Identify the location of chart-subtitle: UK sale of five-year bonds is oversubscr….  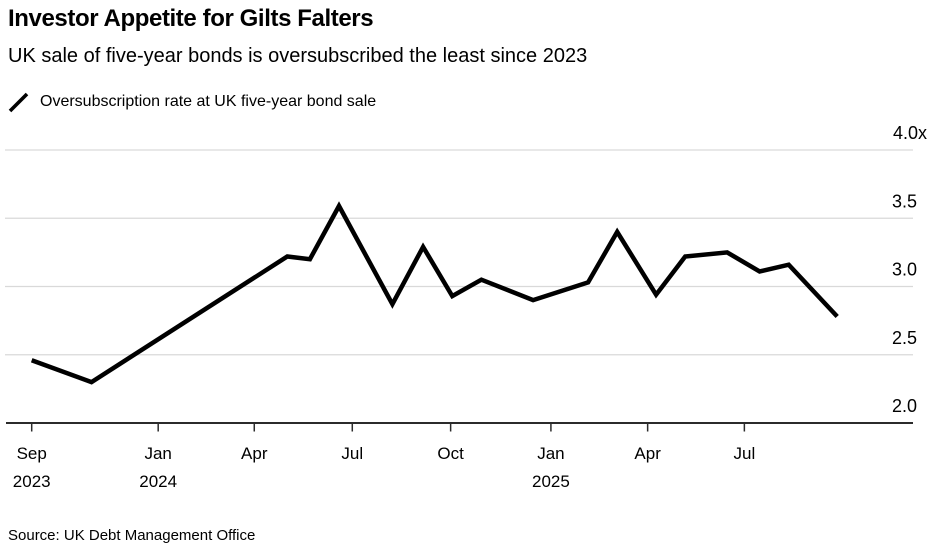
(298, 56).